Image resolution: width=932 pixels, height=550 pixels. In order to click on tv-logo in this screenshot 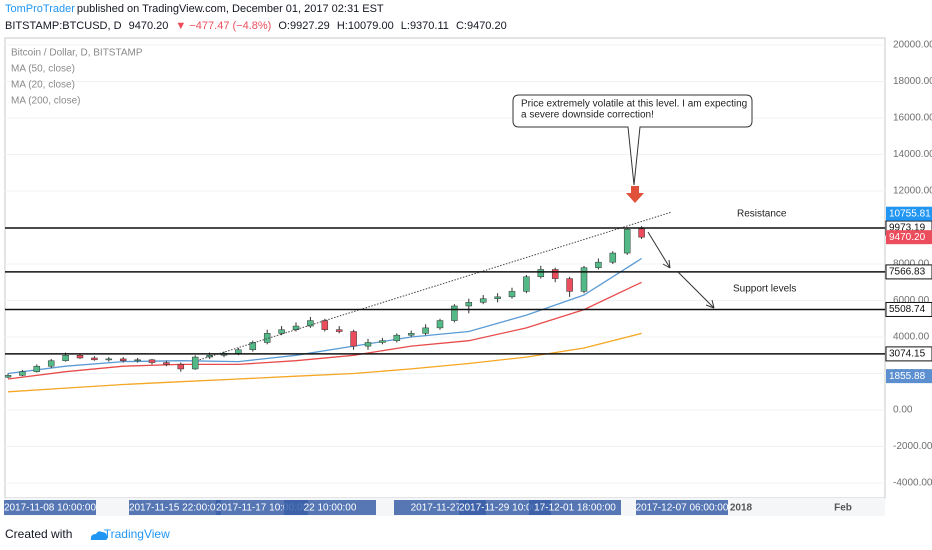, I will do `click(99, 535)`.